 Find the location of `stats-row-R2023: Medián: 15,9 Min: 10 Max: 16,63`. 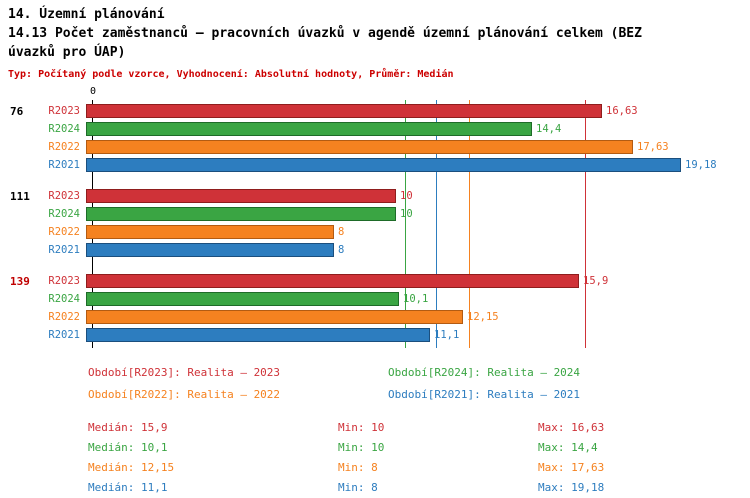

stats-row-R2023: Medián: 15,9 Min: 10 Max: 16,63 is located at coordinates (419, 428).